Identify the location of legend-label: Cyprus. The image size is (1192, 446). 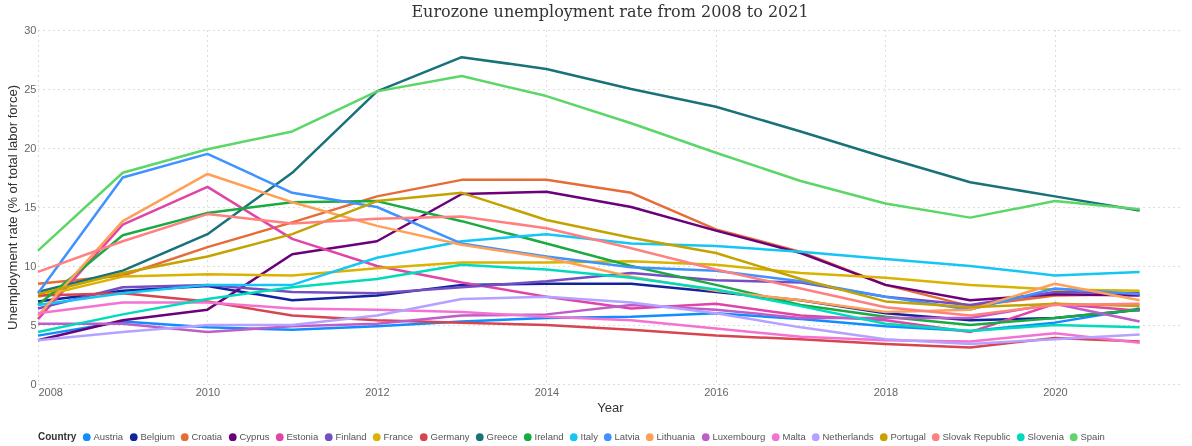
(254, 437).